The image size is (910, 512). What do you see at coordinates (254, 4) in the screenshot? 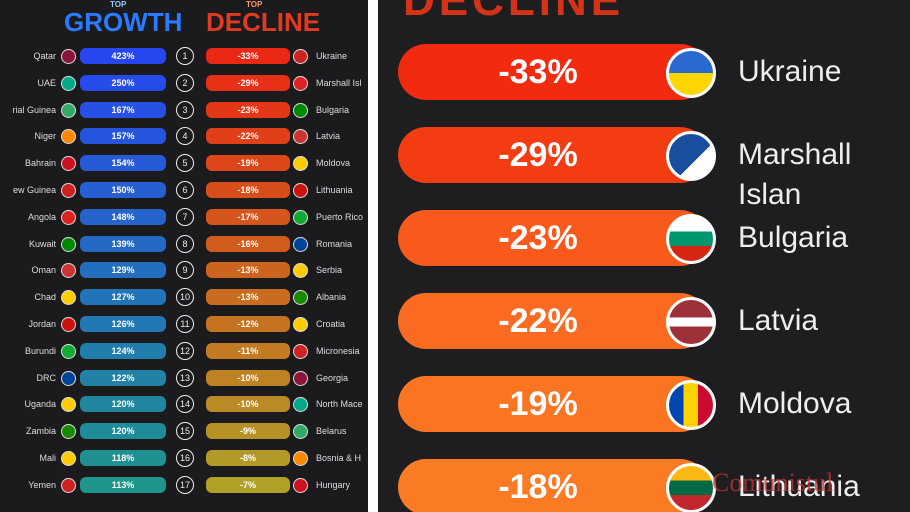
I see `decline-top: TOP` at bounding box center [254, 4].